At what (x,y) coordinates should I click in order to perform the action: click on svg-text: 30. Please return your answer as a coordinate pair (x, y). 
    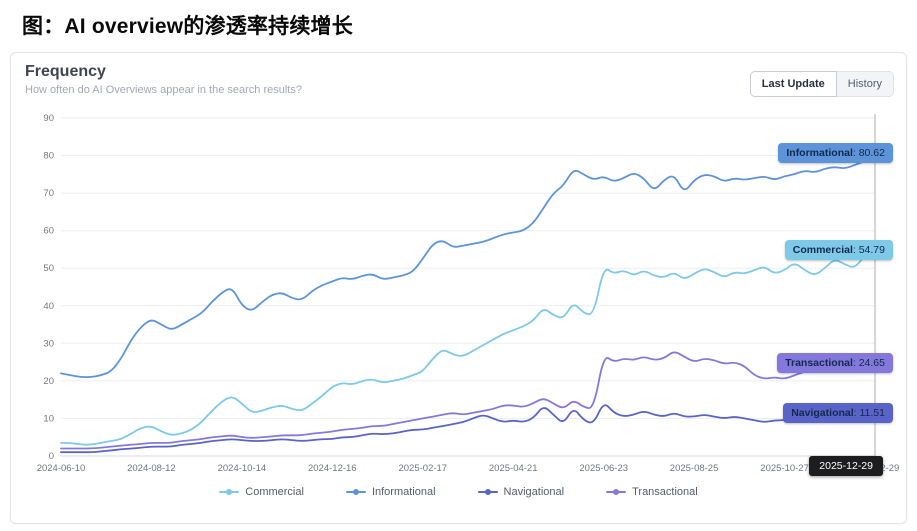
    Looking at the image, I should click on (48, 343).